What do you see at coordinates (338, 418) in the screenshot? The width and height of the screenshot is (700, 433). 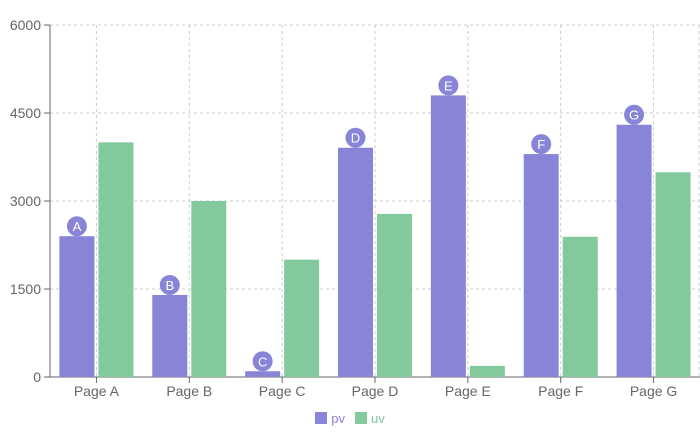 I see `legend-label-pv: pv` at bounding box center [338, 418].